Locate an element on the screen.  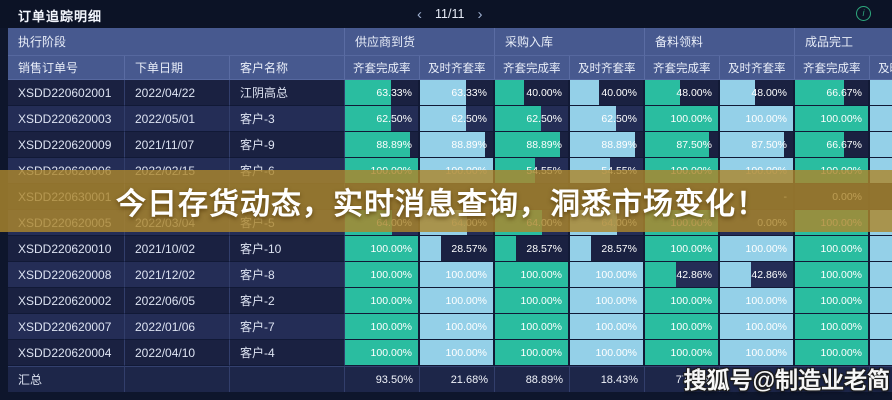
header-column-cell: 销售订单号 is located at coordinates (66, 68).